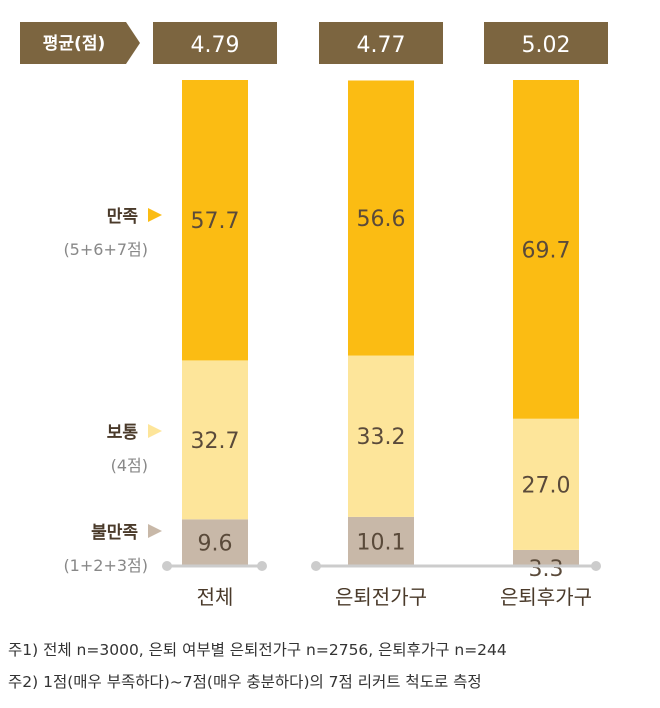 The image size is (660, 708). I want to click on bar-value-neutral: 32.7, so click(215, 441).